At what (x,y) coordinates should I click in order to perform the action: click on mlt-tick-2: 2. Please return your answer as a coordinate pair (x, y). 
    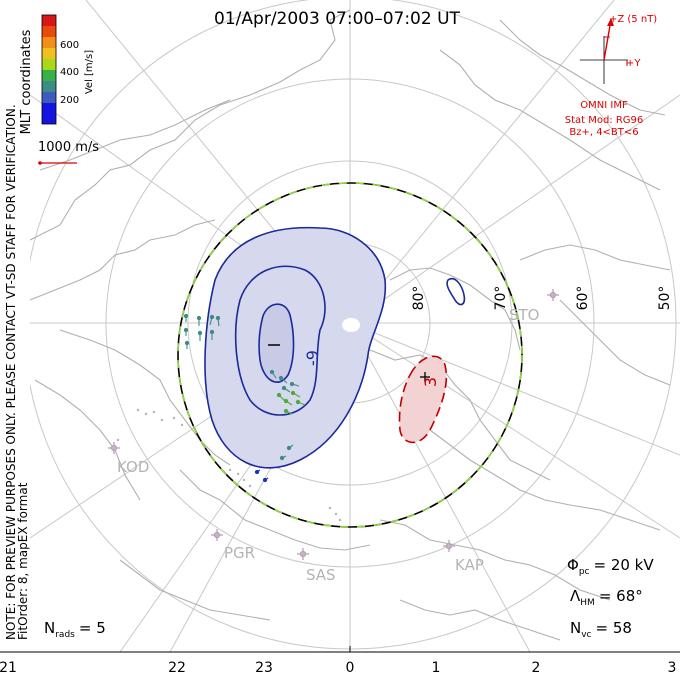
    Looking at the image, I should click on (536, 667).